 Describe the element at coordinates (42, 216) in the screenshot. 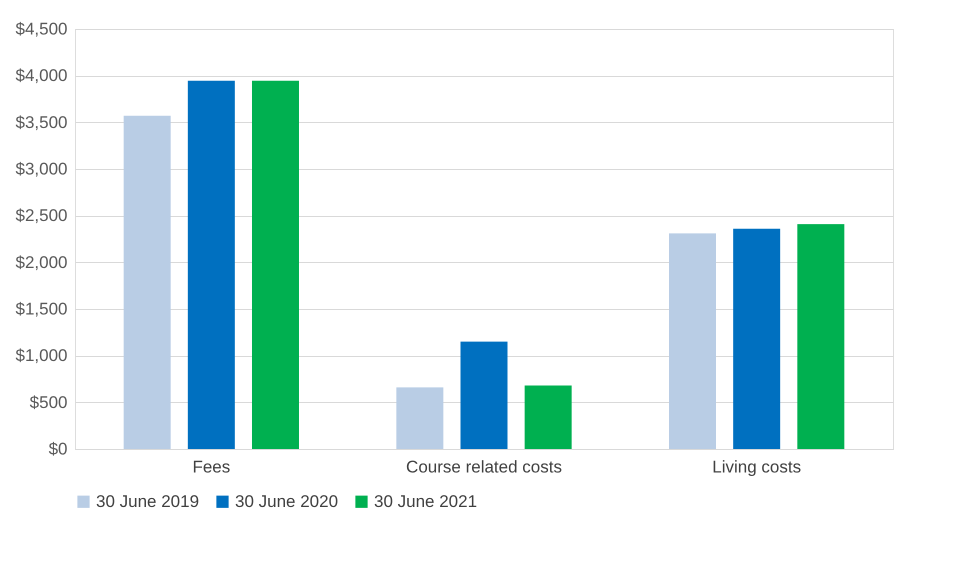

I see `y-tick-label: $2,500` at that location.